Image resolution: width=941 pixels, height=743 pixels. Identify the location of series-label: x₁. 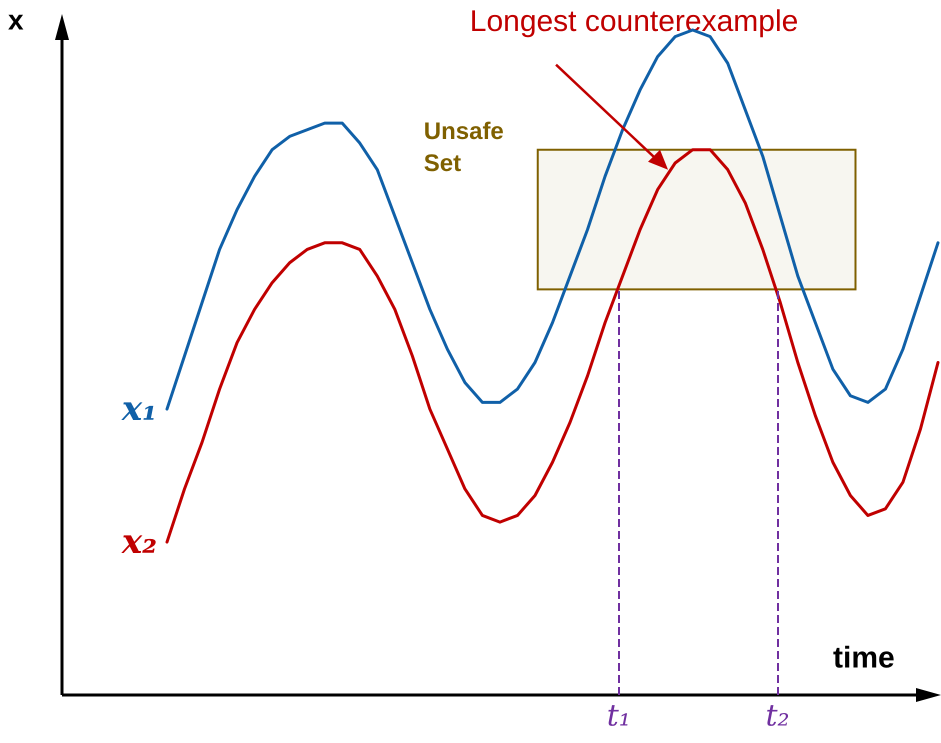
(138, 409).